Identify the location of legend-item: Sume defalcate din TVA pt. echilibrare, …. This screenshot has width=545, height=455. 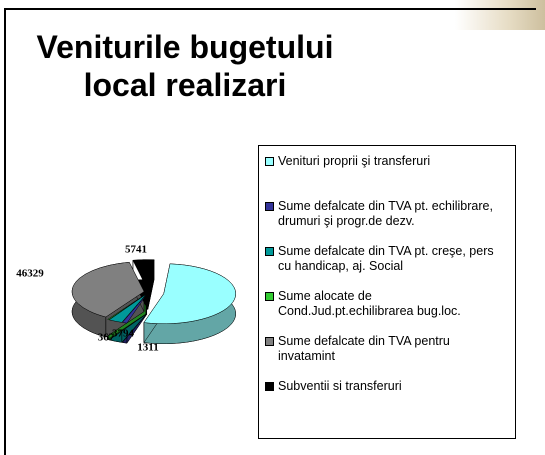
(387, 221).